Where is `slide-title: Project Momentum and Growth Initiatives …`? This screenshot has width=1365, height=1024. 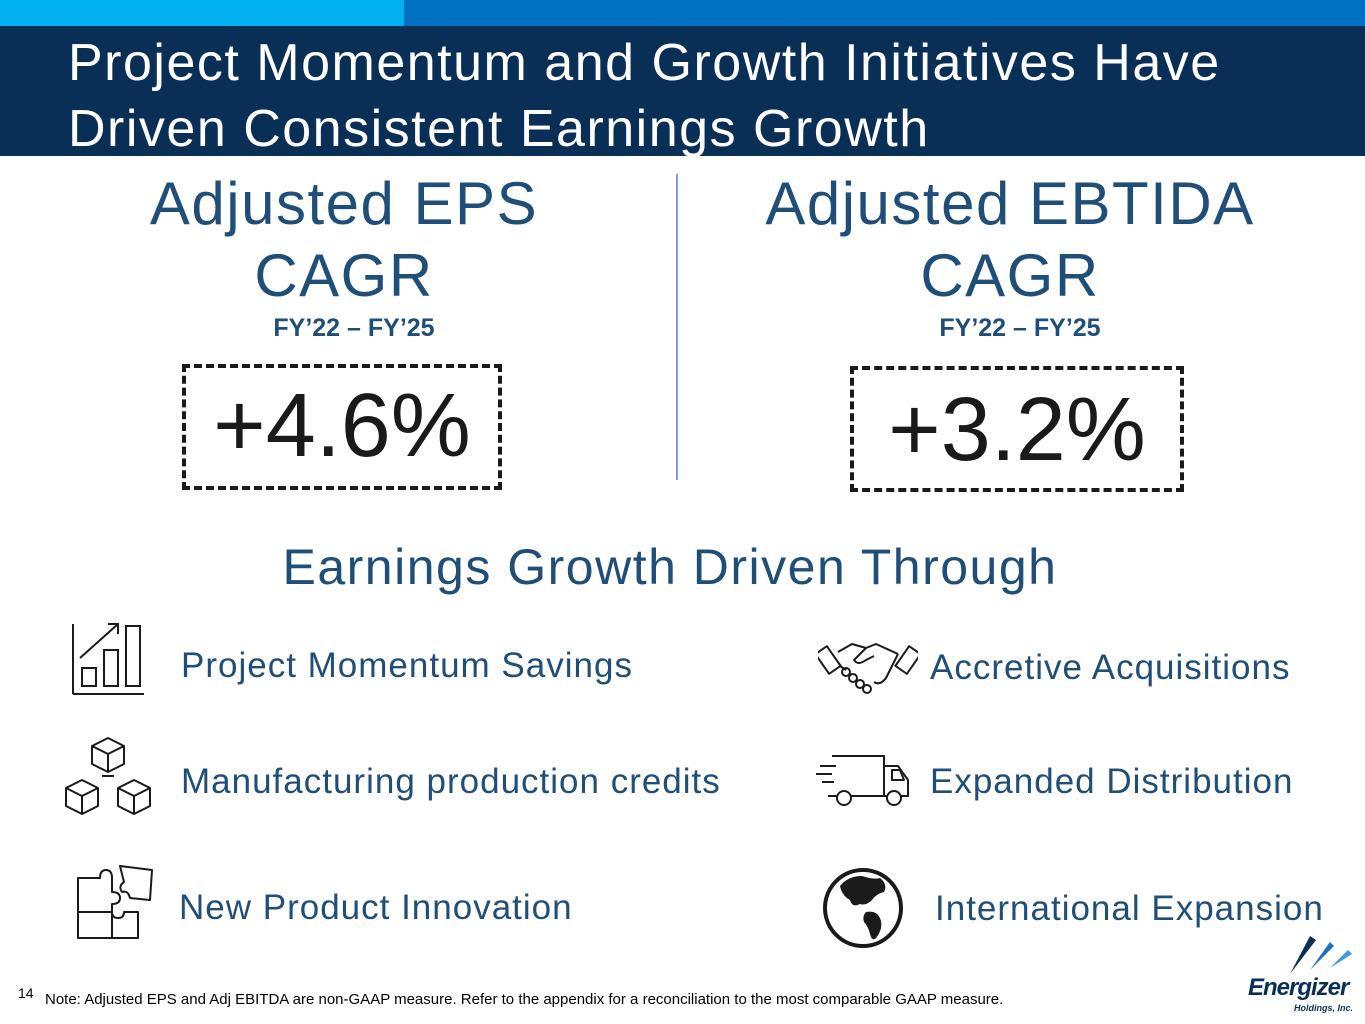
slide-title: Project Momentum and Growth Initiatives … is located at coordinates (644, 96).